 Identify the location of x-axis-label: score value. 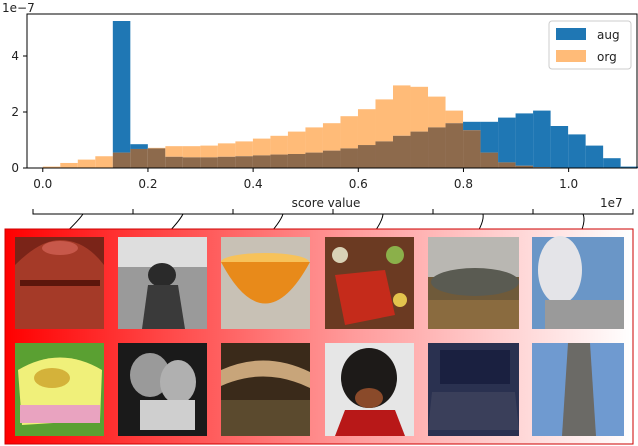
(326, 203).